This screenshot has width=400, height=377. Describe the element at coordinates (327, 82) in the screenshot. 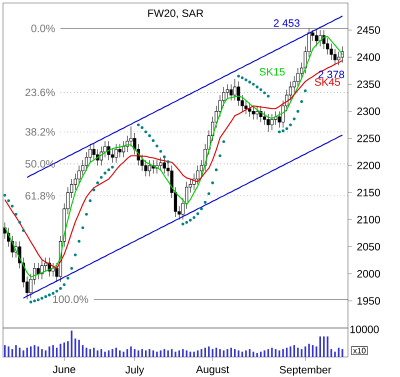

I see `series-label: SK45` at that location.